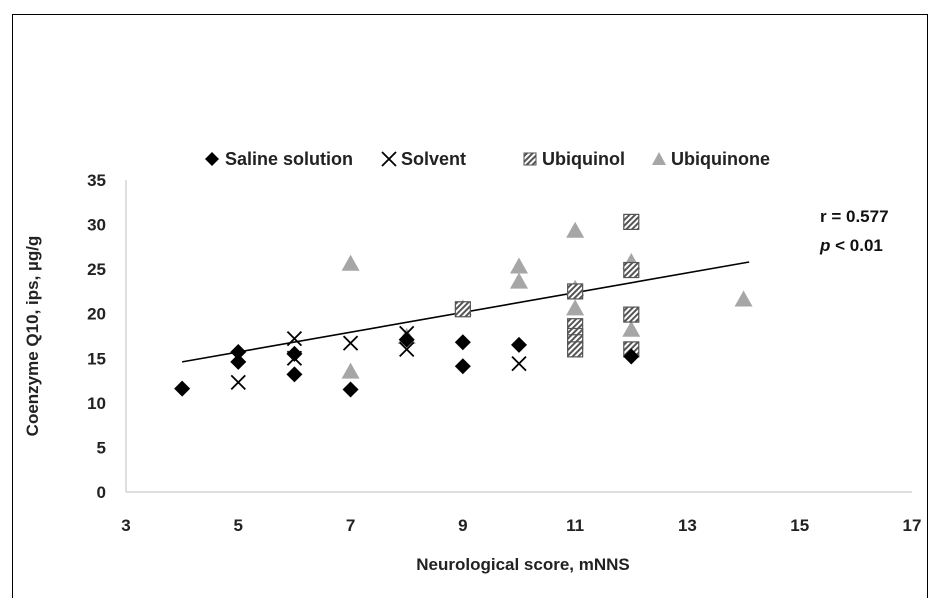  Describe the element at coordinates (433, 159) in the screenshot. I see `legend-label-solvent: Solvent` at that location.